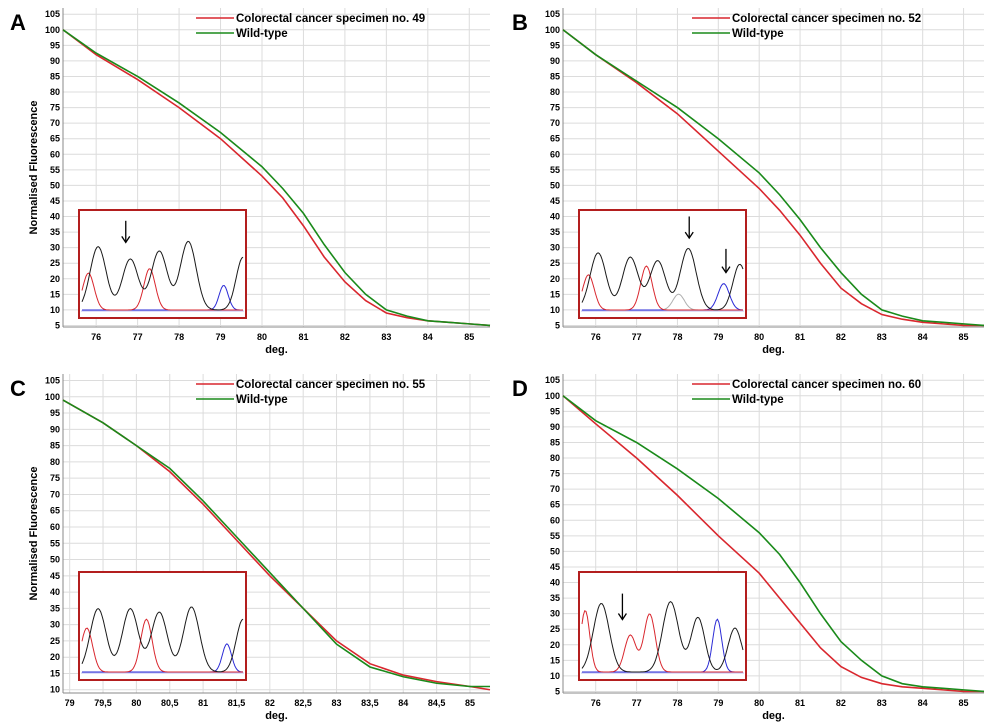  What do you see at coordinates (555, 458) in the screenshot?
I see `y-tick-label: 80` at bounding box center [555, 458].